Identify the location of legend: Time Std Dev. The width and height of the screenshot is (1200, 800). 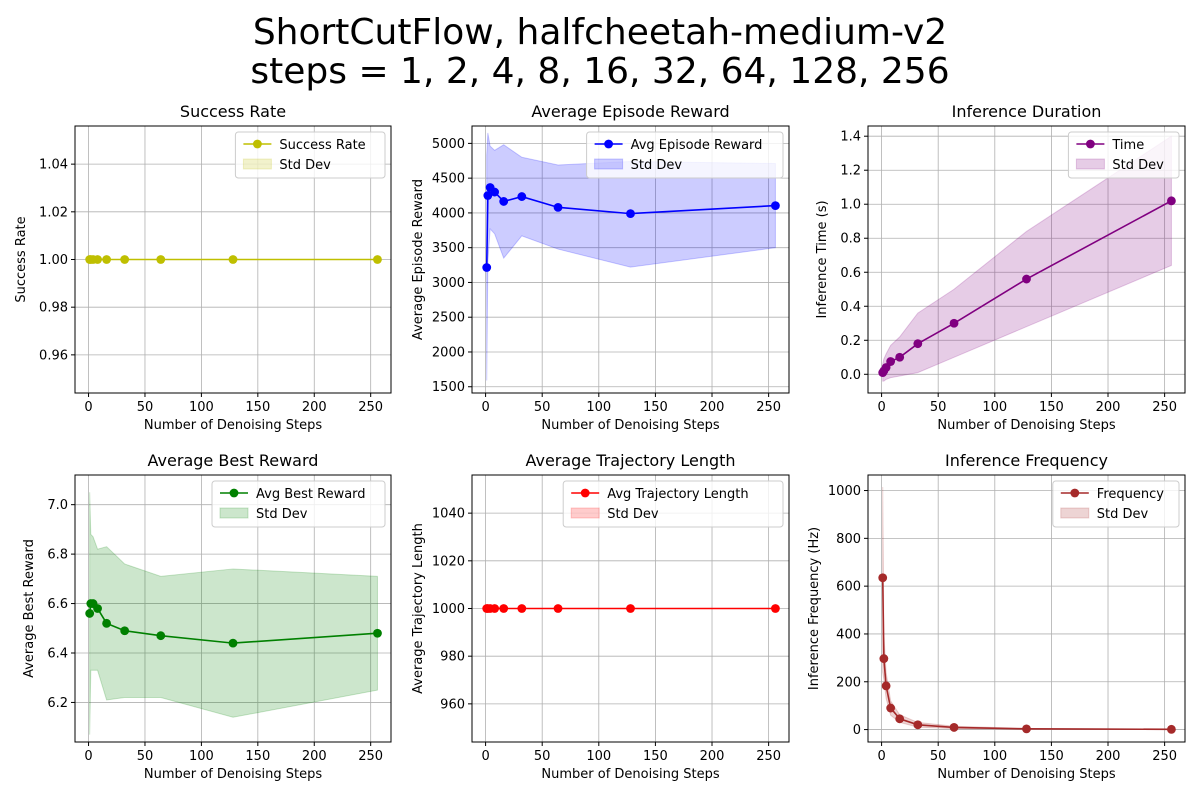
(1123, 155).